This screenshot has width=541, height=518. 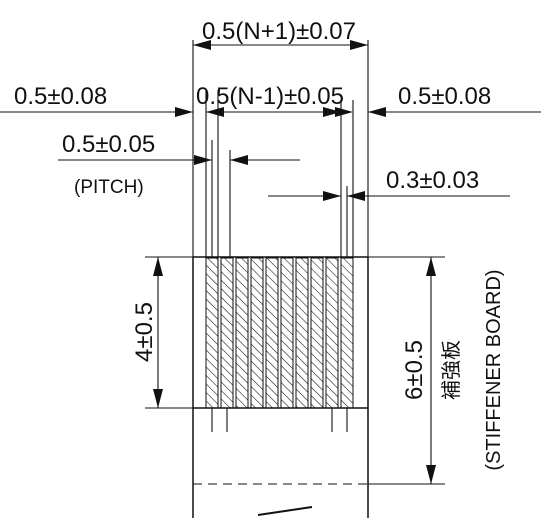 I want to click on label-stiffener-en: (STIFFENER BOARD), so click(x=494, y=369).